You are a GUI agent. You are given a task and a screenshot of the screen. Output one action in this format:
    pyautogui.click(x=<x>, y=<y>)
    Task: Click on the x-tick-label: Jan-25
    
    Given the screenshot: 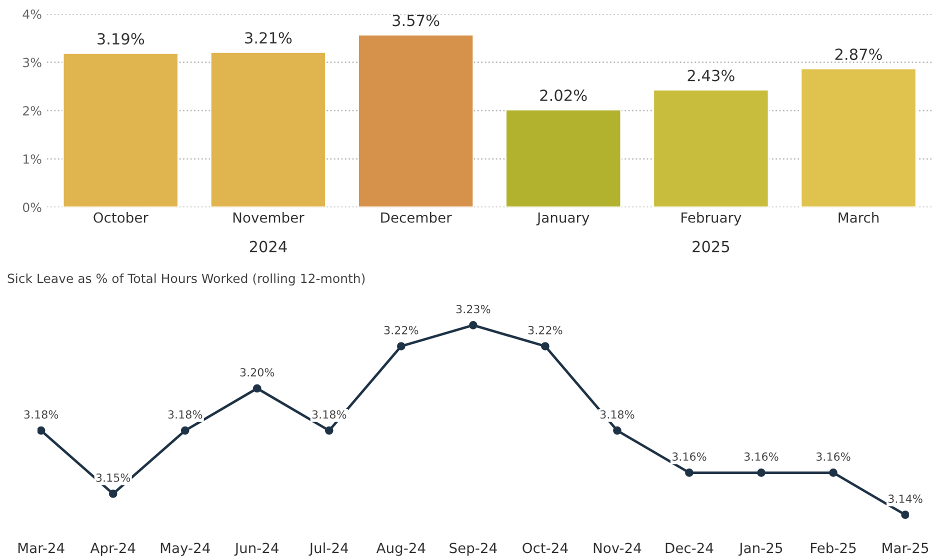 What is the action you would take?
    pyautogui.click(x=760, y=549)
    